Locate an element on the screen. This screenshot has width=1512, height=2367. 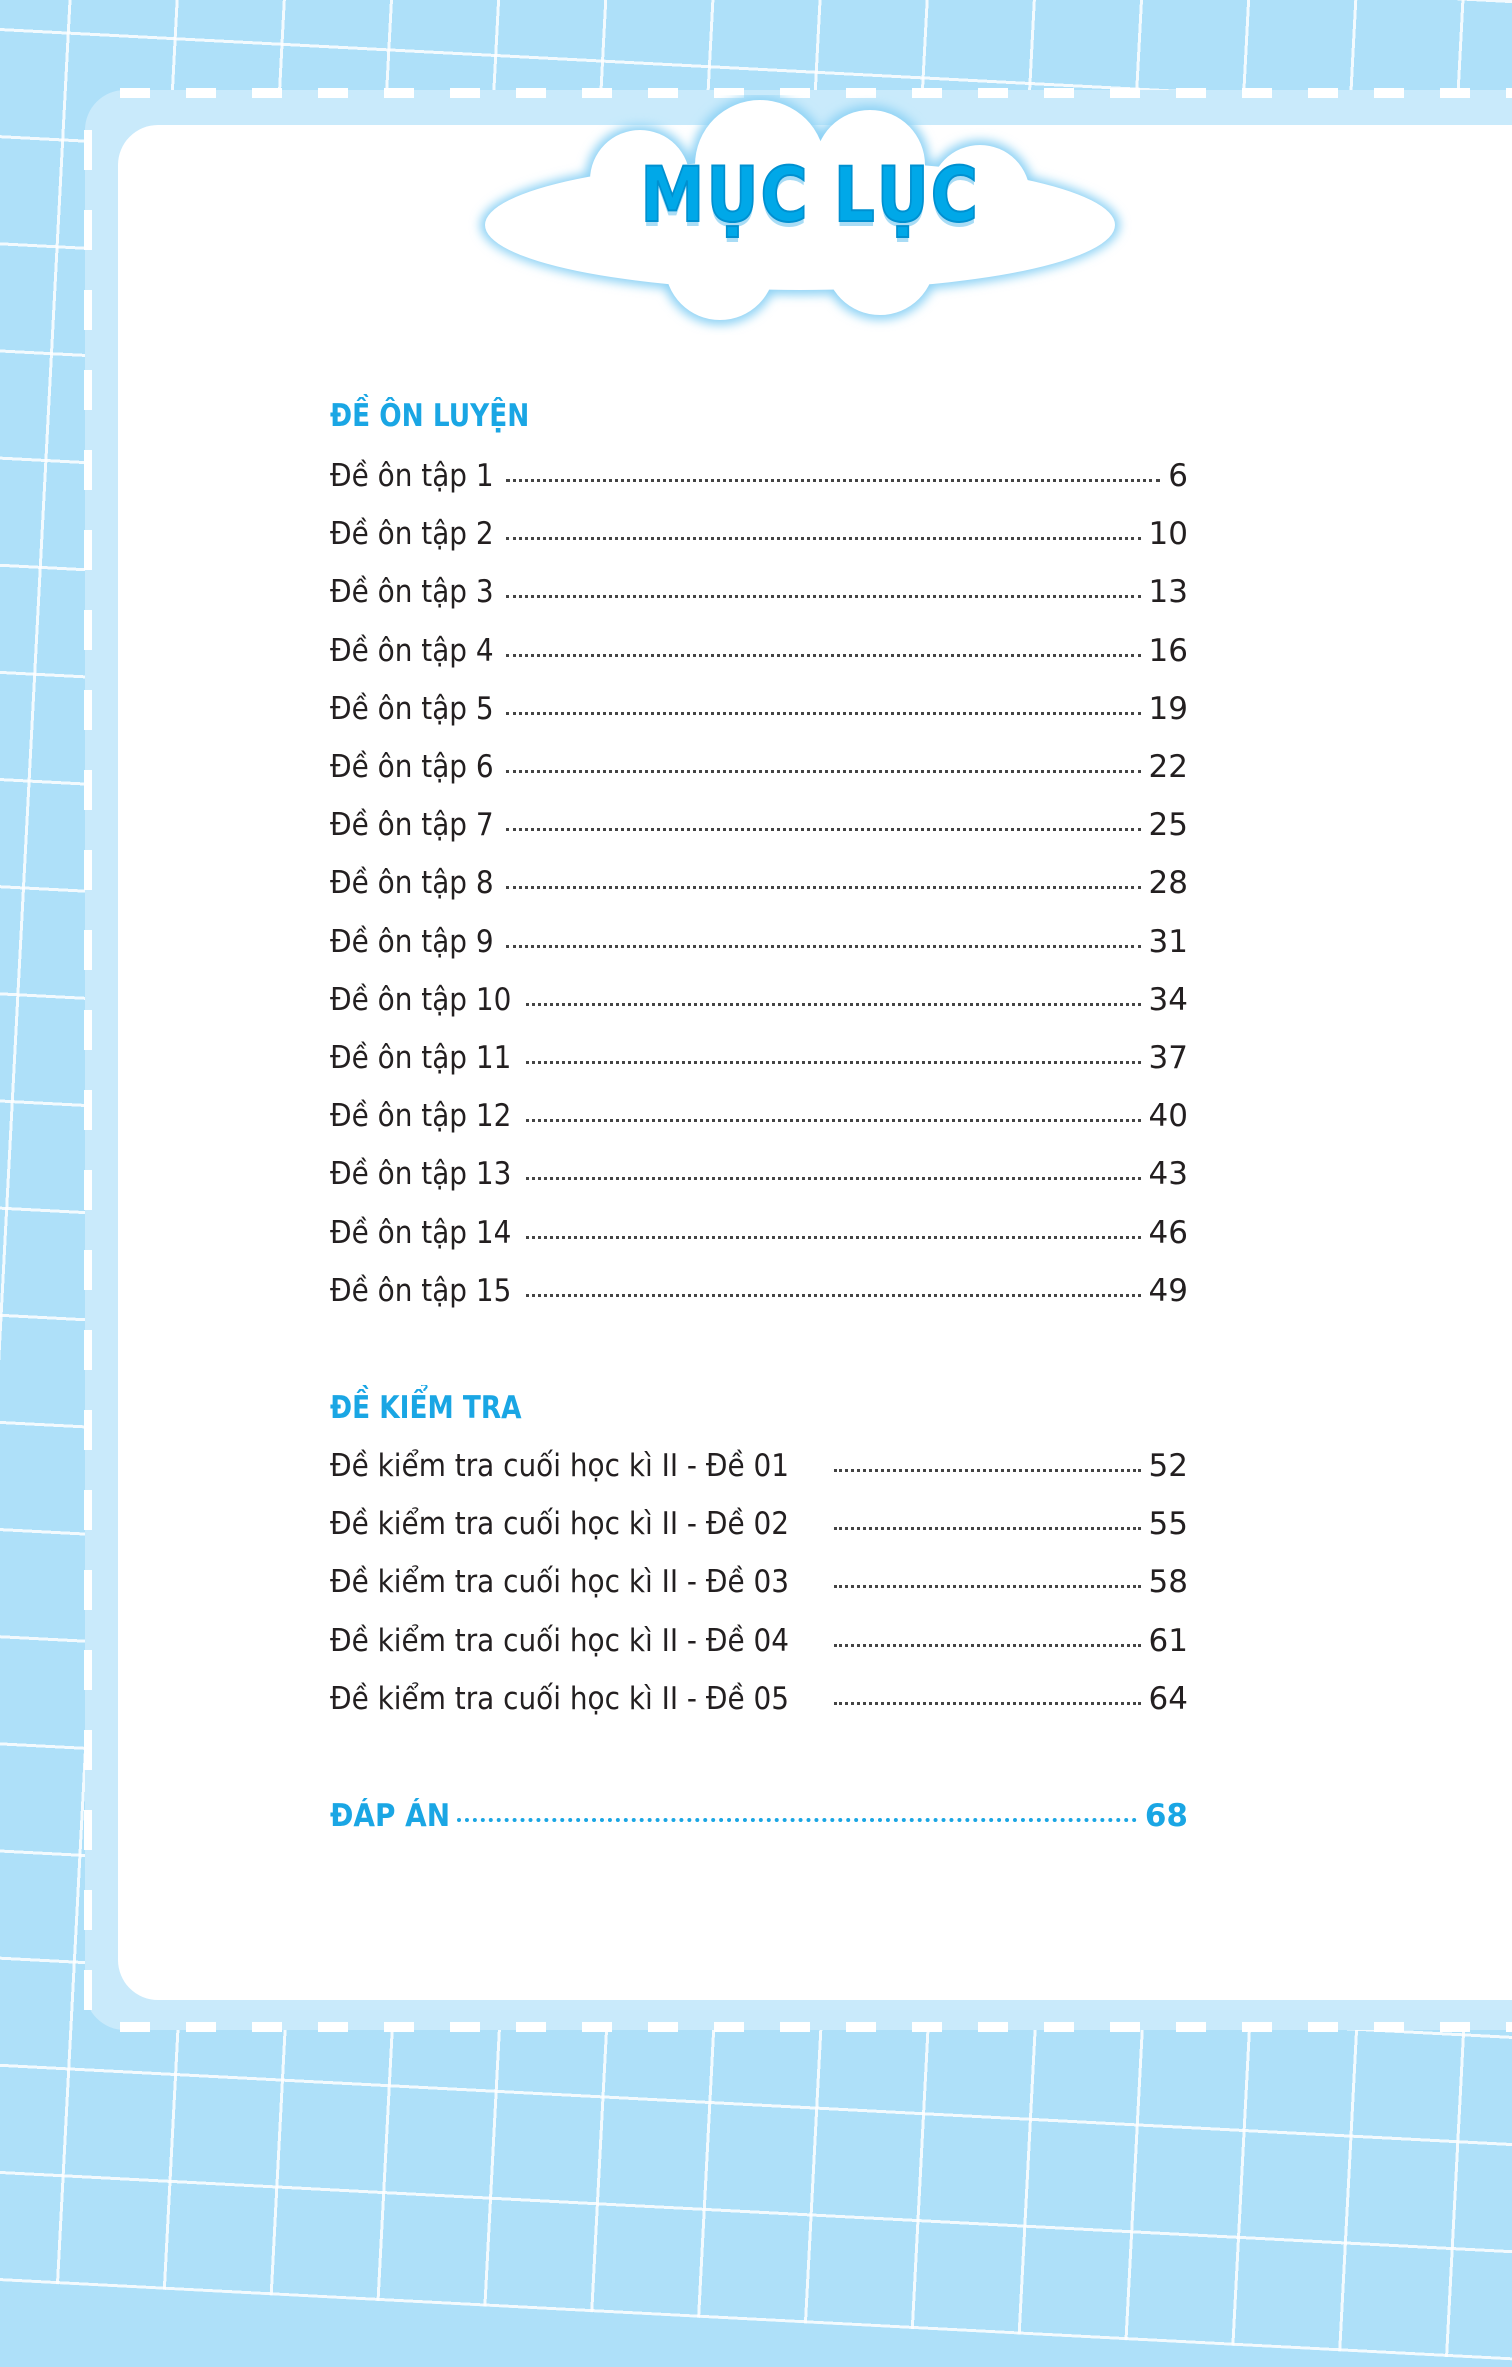
dashed-border-bottom is located at coordinates (816, 2027).